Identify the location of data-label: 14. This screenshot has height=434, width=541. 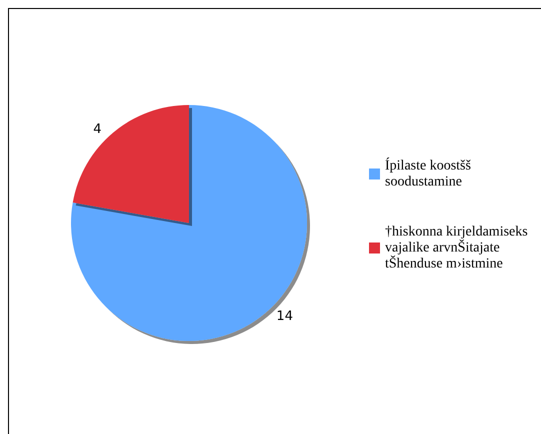
(284, 316).